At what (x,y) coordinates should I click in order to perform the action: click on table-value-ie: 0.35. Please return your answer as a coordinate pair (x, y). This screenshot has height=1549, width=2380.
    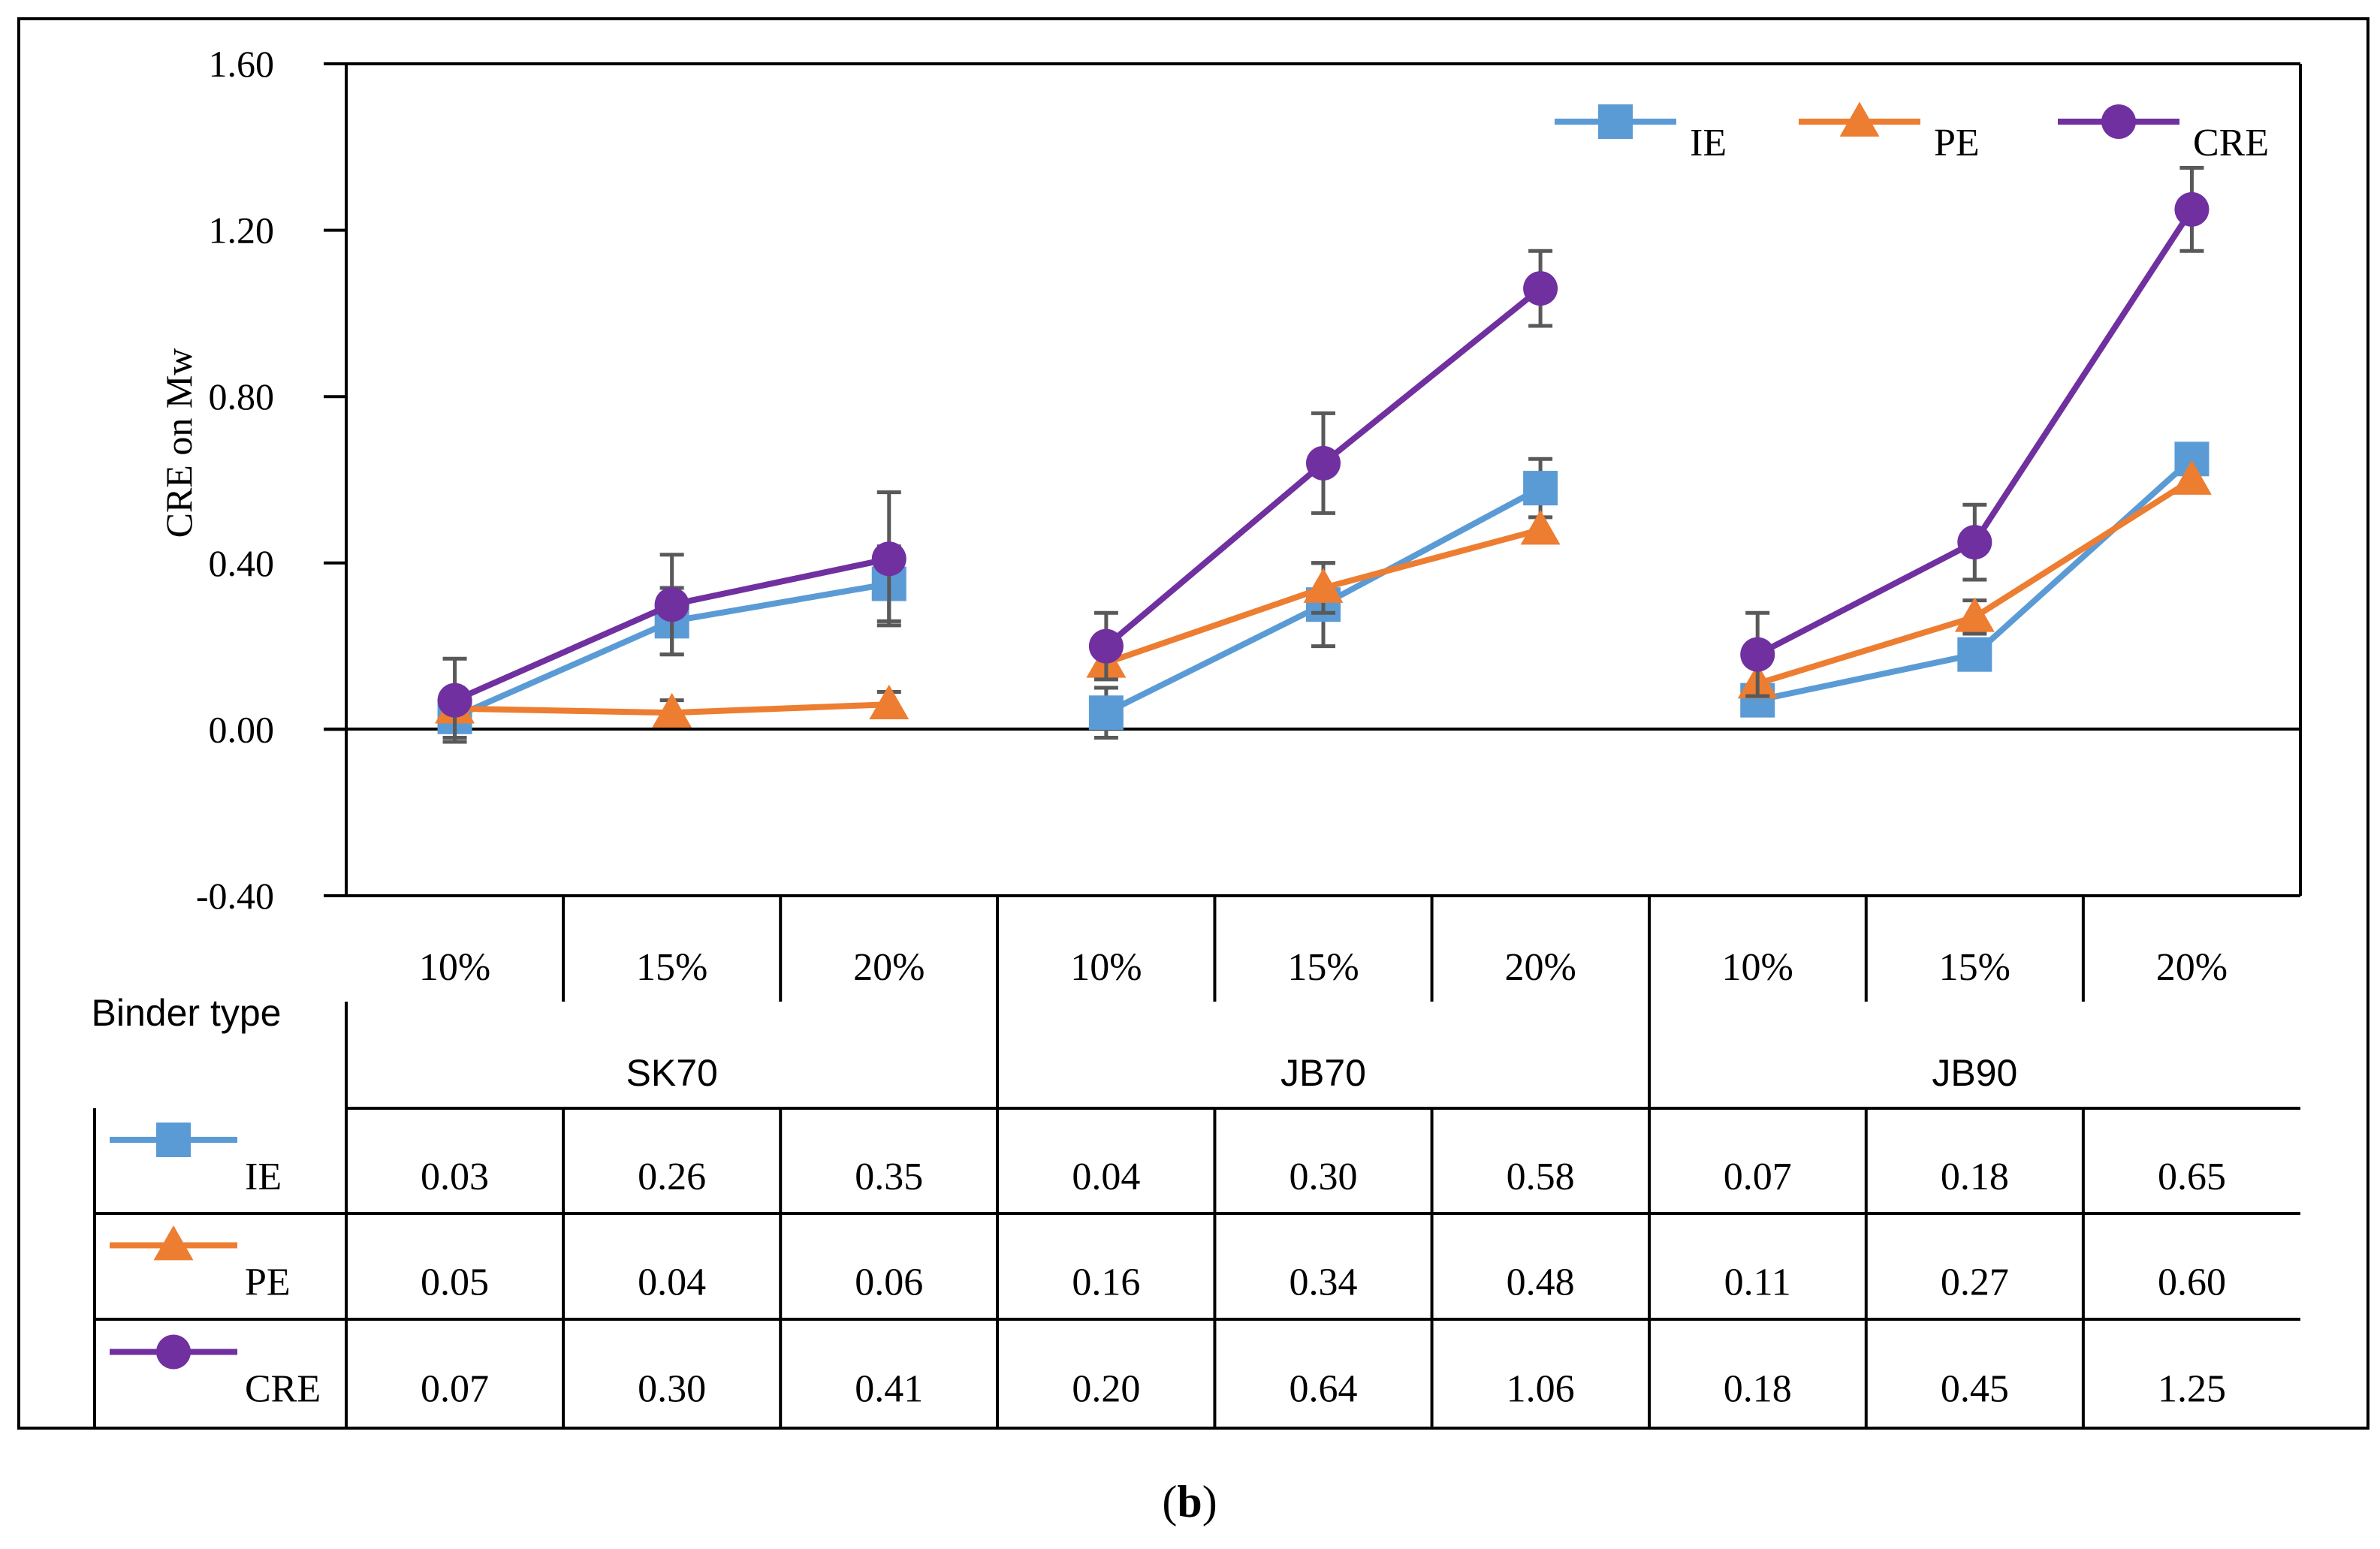
    Looking at the image, I should click on (889, 1177).